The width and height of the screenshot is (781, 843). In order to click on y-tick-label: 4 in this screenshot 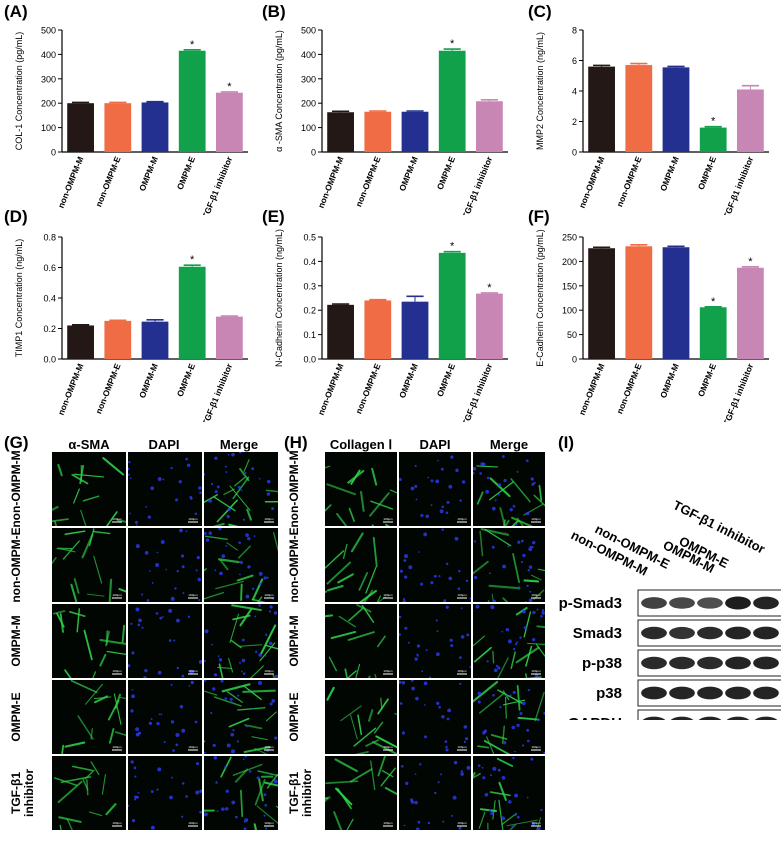, I will do `click(574, 92)`.